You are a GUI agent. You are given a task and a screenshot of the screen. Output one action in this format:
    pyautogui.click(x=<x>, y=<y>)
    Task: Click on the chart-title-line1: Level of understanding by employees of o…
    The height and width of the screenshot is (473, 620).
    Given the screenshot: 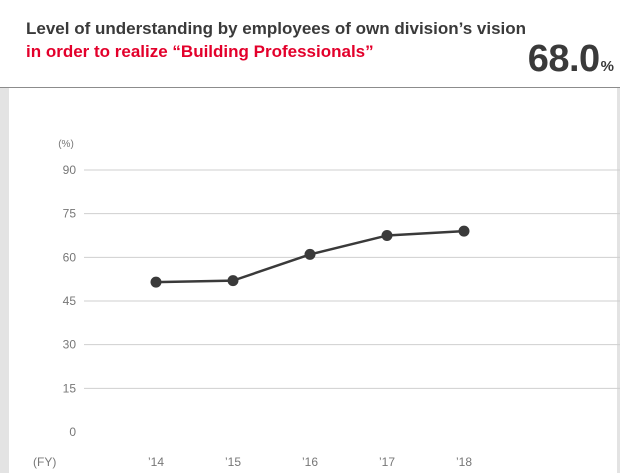 What is the action you would take?
    pyautogui.click(x=276, y=28)
    